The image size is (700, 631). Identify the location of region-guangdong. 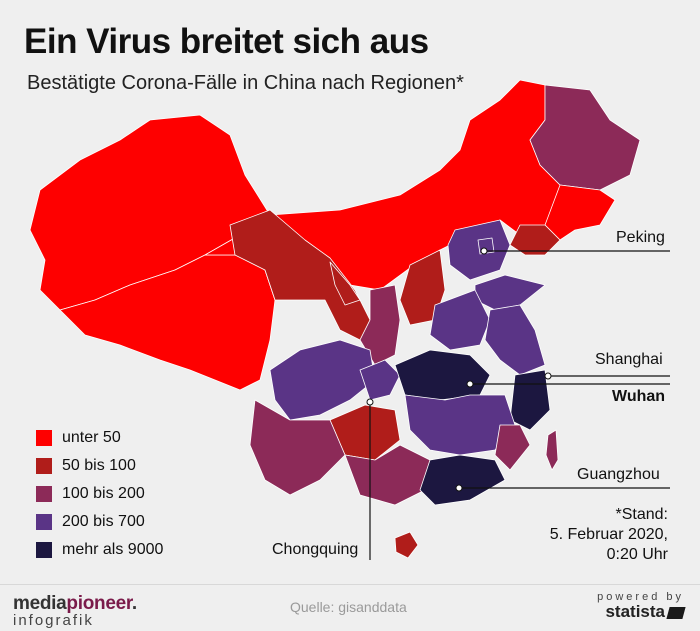
(462, 480).